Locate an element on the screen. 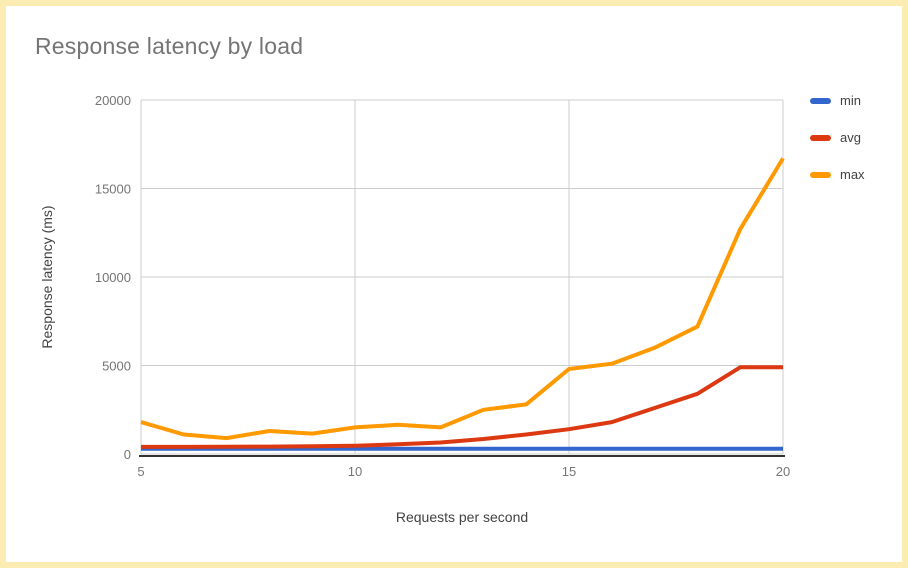 The image size is (908, 568). x-tick-label: 10 is located at coordinates (355, 471).